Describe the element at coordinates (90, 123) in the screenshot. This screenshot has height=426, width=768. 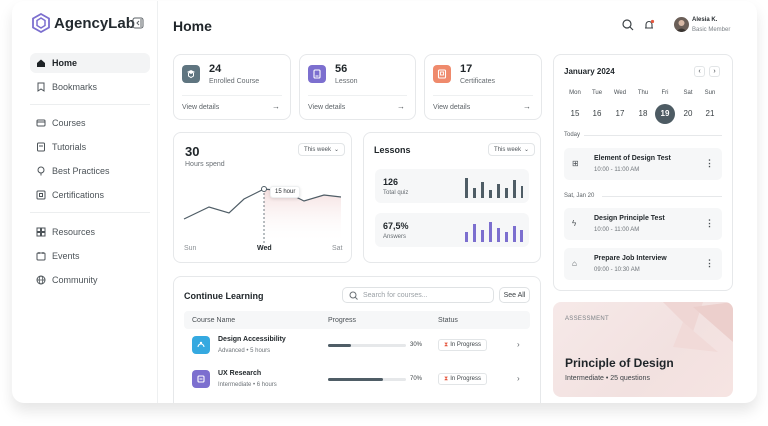
I see `sidebar-item-courses: Courses` at that location.